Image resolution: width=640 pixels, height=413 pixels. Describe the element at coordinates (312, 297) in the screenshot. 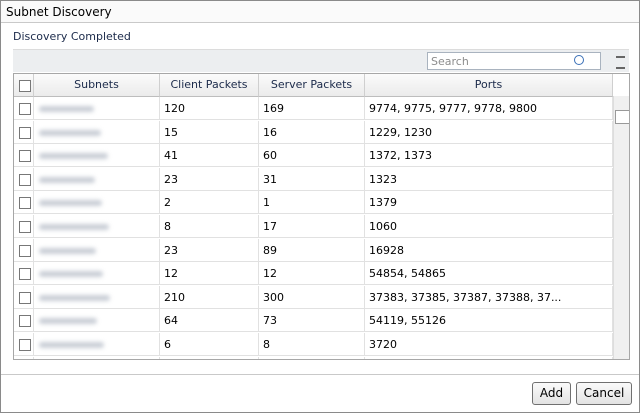

I see `data-cell: 300` at that location.